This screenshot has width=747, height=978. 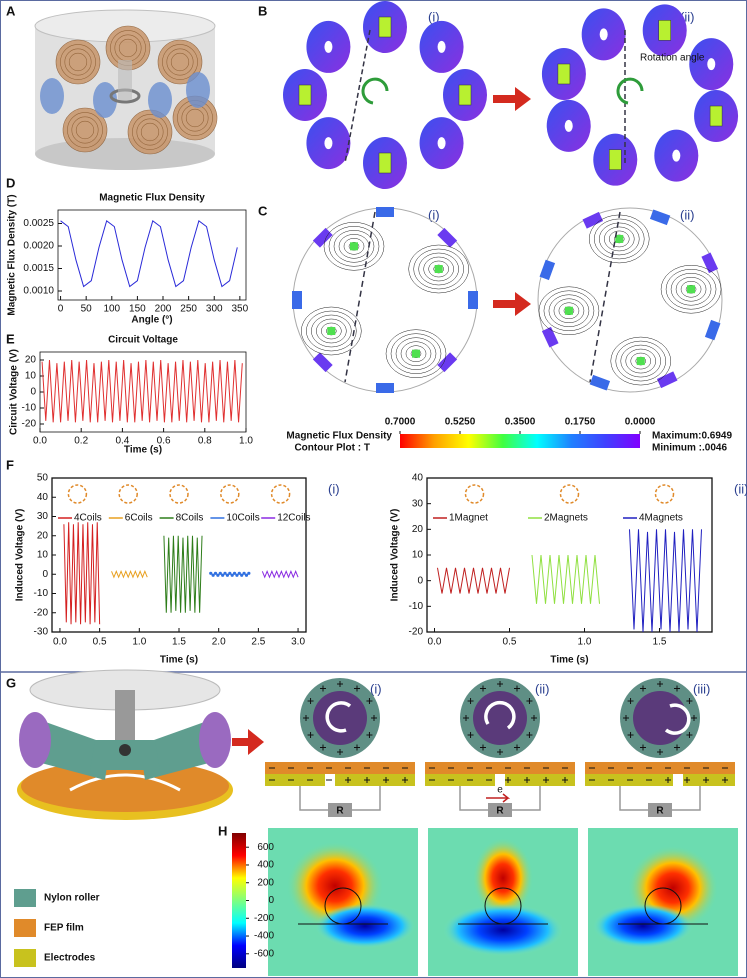 I want to click on x-tick-label: 1.0, so click(x=585, y=642).